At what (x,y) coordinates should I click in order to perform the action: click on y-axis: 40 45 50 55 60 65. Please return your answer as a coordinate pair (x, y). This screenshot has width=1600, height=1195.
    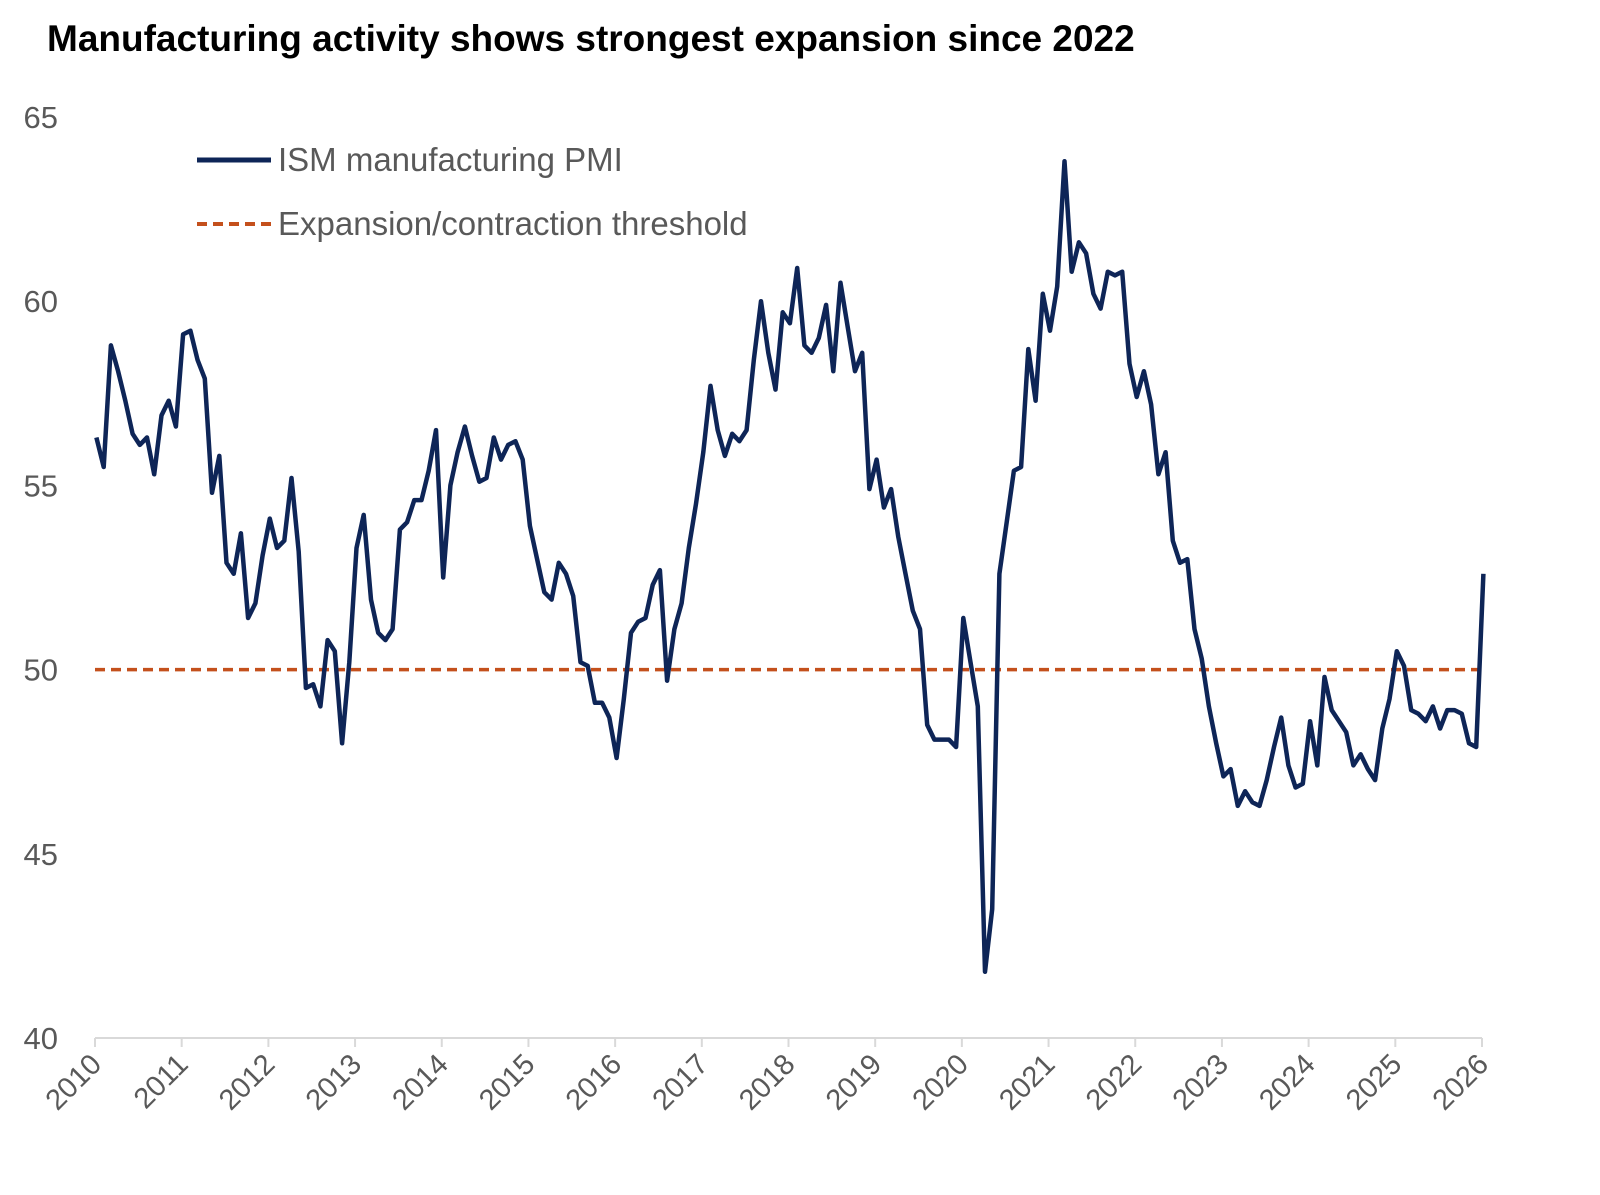
    Looking at the image, I should click on (41, 578).